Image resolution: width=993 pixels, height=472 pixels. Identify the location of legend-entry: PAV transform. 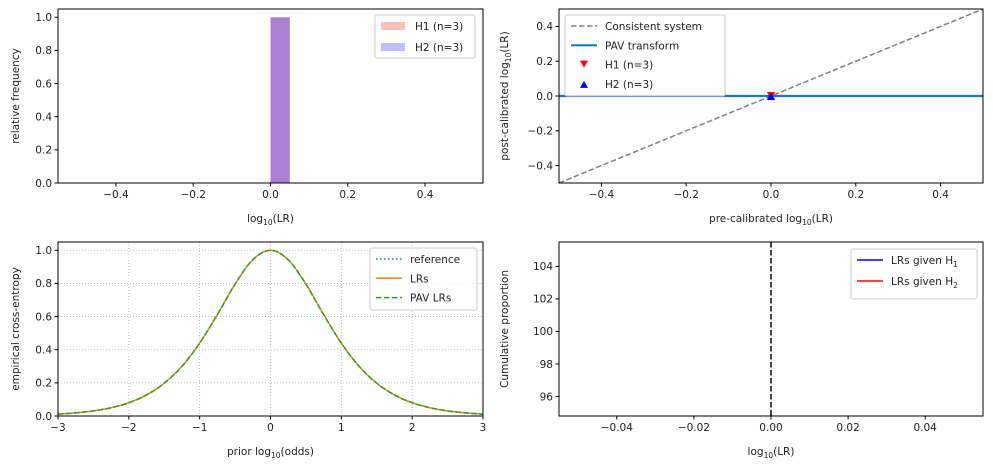
(625, 46).